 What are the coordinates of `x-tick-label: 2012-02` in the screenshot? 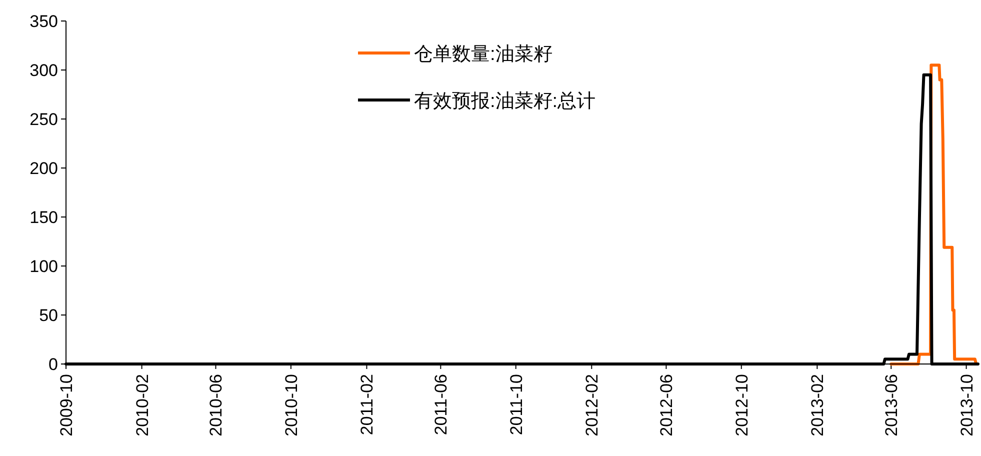 It's located at (592, 405).